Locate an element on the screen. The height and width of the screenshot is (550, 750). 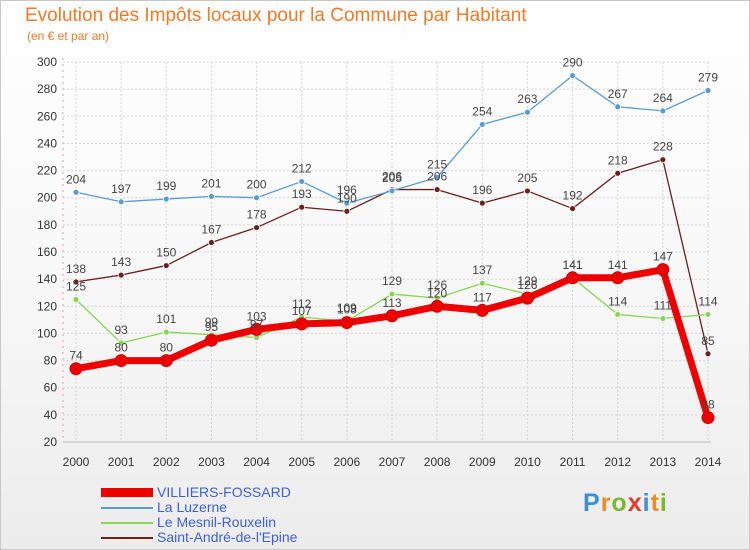
chart-subtitle: (en € et par an) is located at coordinates (68, 36).